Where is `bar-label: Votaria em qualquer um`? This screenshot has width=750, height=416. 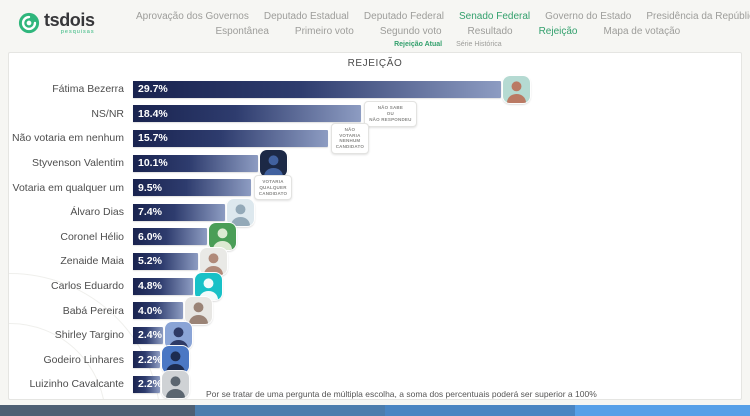 bar-label: Votaria em qualquer um is located at coordinates (68, 187).